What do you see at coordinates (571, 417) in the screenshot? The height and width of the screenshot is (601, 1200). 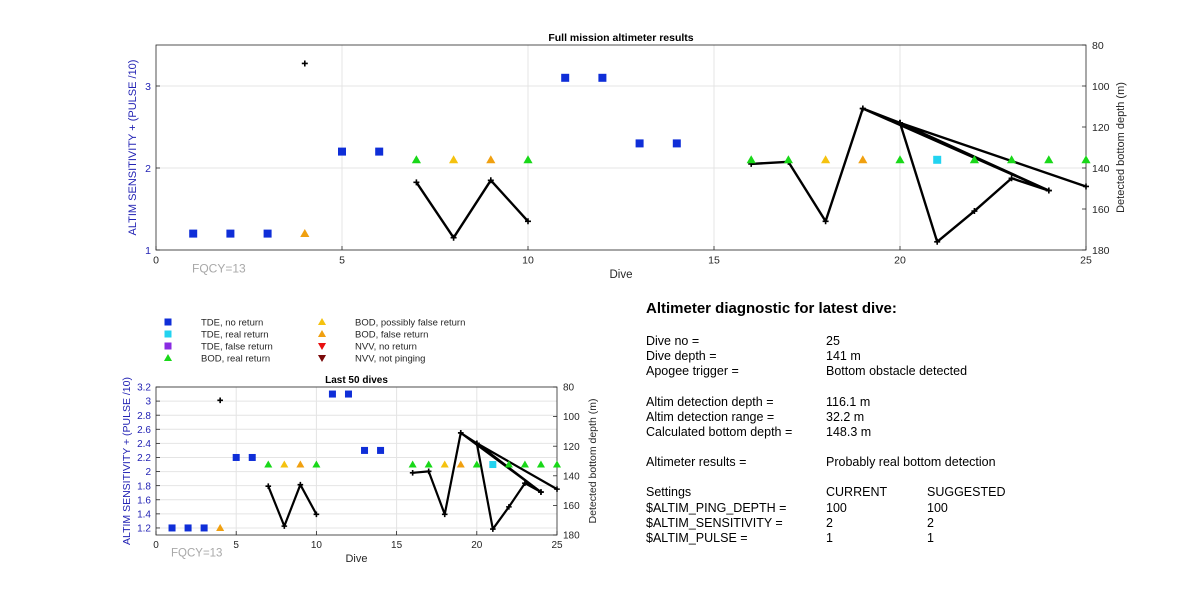 I see `y2-tick-label: 100` at bounding box center [571, 417].